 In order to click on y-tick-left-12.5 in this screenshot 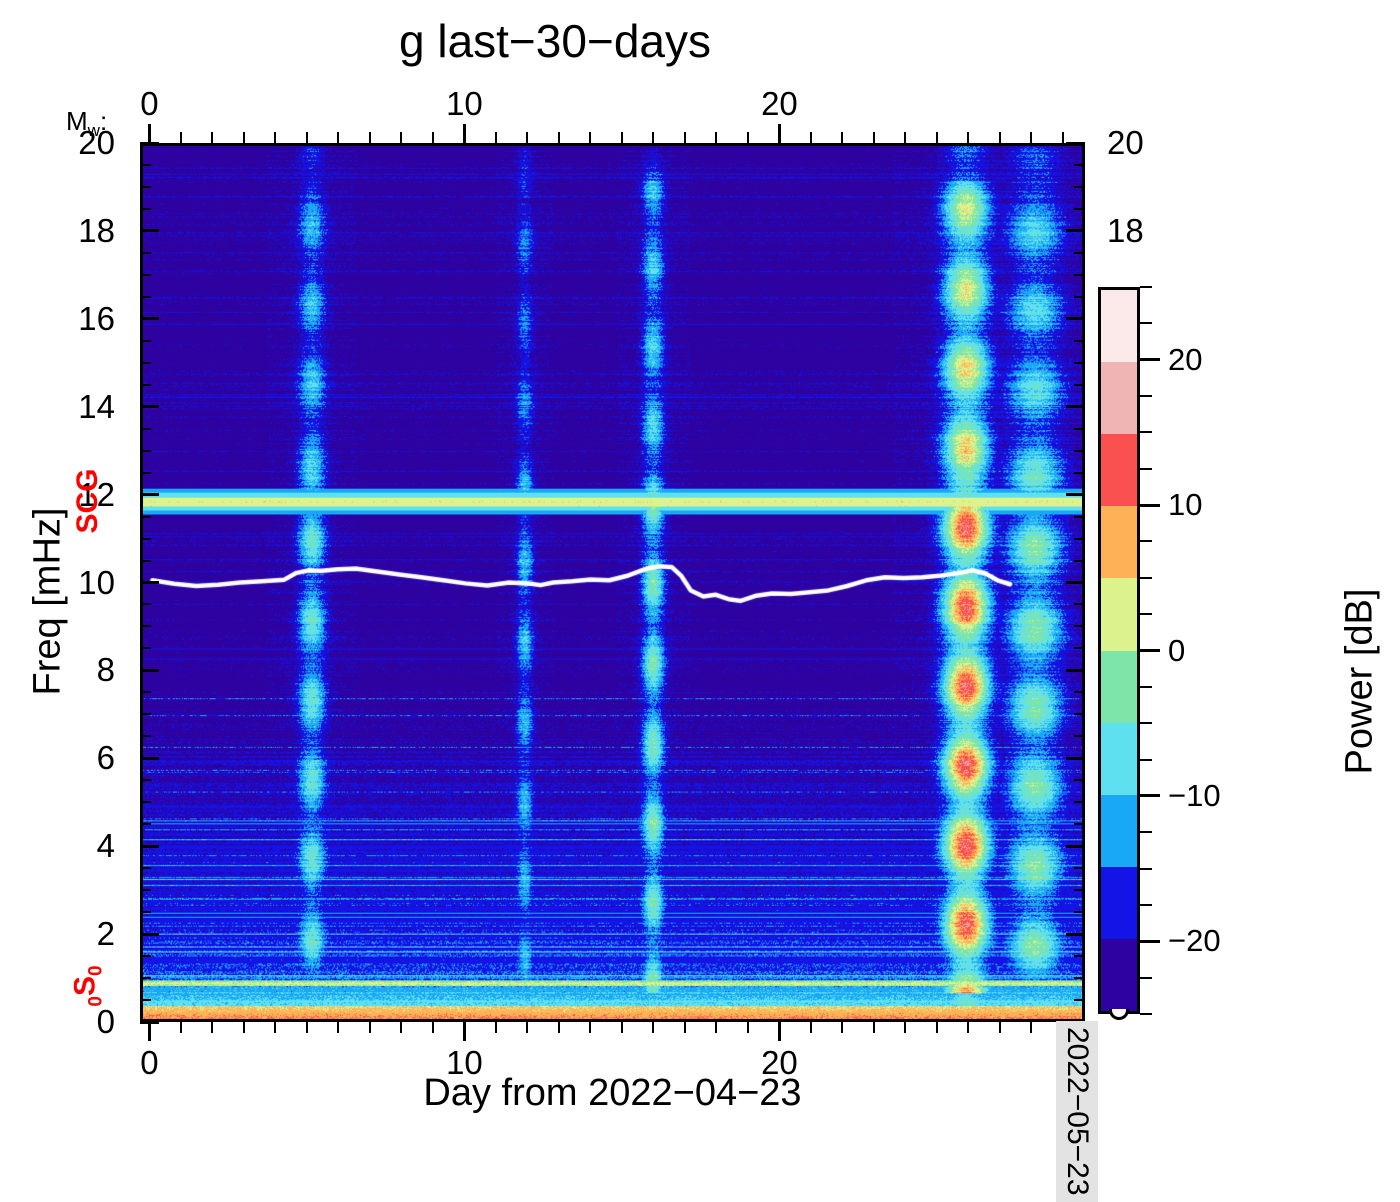, I will do `click(145, 472)`.